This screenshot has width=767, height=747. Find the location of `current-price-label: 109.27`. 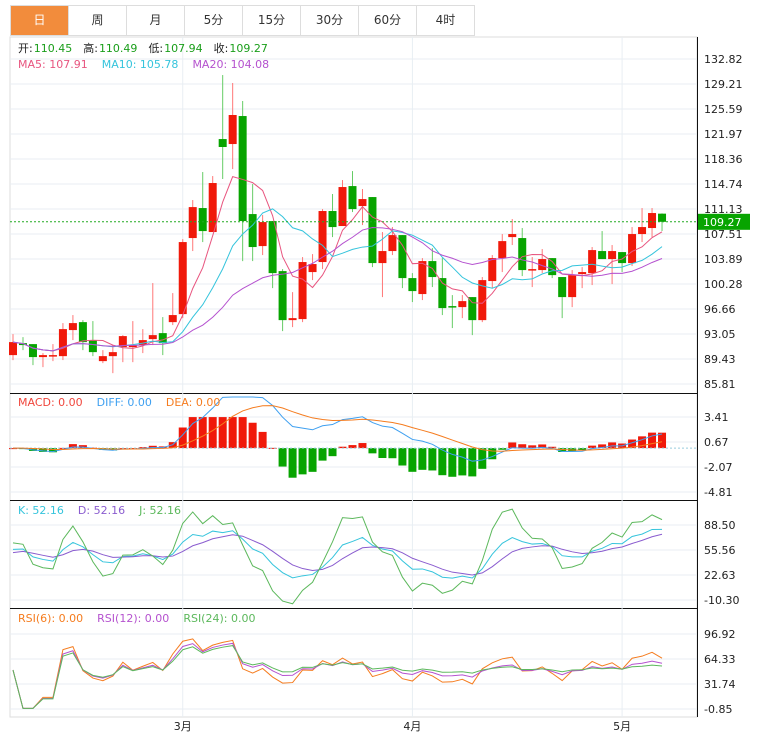

current-price-label: 109.27 is located at coordinates (722, 222).